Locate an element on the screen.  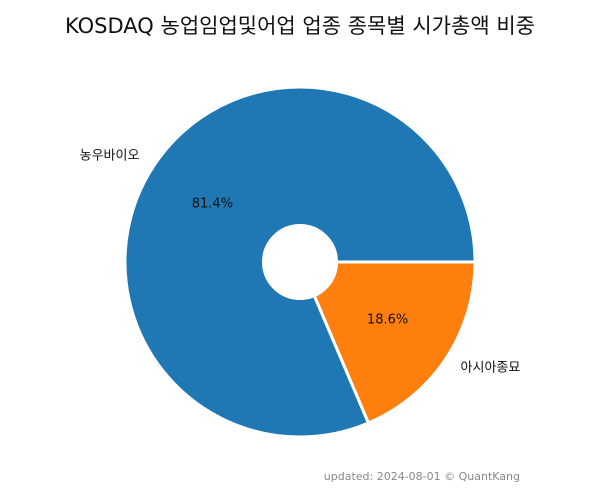
donut-hole is located at coordinates (300, 262).